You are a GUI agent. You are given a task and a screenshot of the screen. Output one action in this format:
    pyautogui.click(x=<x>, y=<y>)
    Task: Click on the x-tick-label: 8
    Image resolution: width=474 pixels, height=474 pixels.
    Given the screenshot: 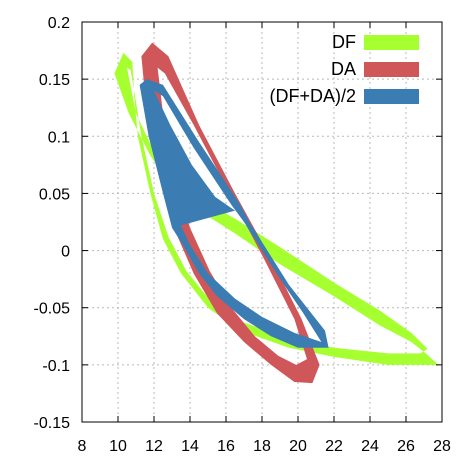 What is the action you would take?
    pyautogui.click(x=82, y=446)
    